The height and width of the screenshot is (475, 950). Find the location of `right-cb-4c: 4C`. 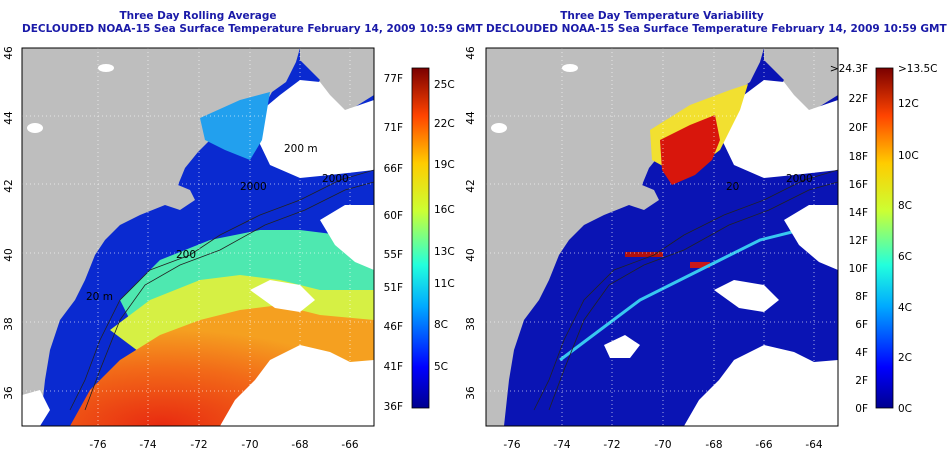

right-cb-4c: 4C is located at coordinates (905, 308).